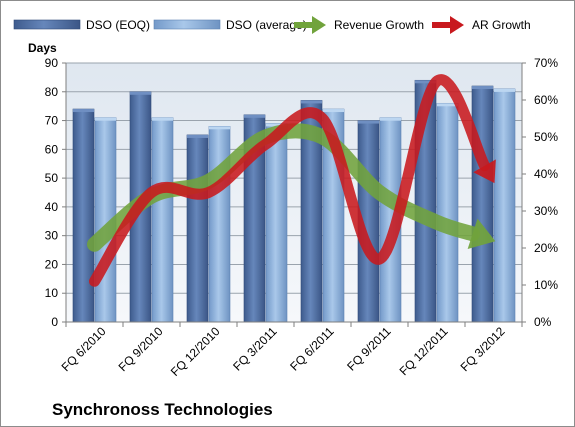 This screenshot has width=575, height=427. I want to click on legend-label-revenue-growth: Revenue Growth, so click(379, 25).